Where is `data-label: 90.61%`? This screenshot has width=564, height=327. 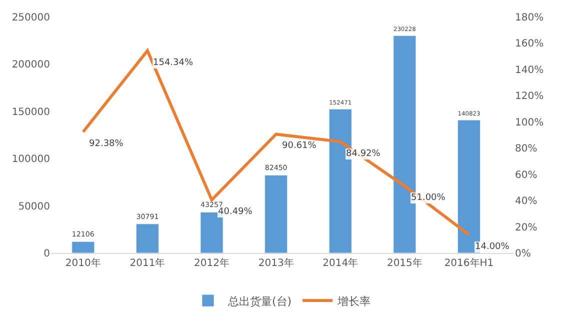 data-label: 90.61% is located at coordinates (299, 146).